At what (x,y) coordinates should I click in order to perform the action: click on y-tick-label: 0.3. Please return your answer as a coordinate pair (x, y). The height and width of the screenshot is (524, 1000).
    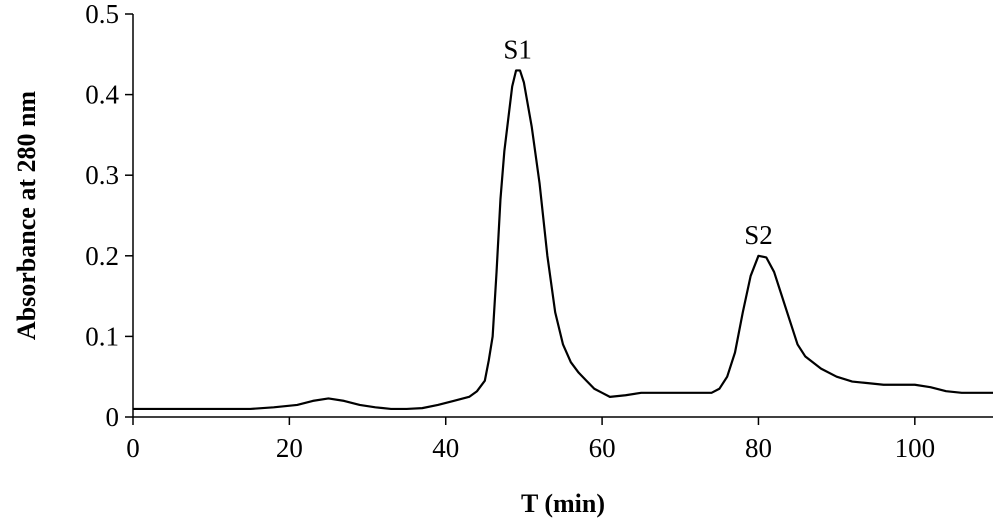
    Looking at the image, I should click on (102, 175).